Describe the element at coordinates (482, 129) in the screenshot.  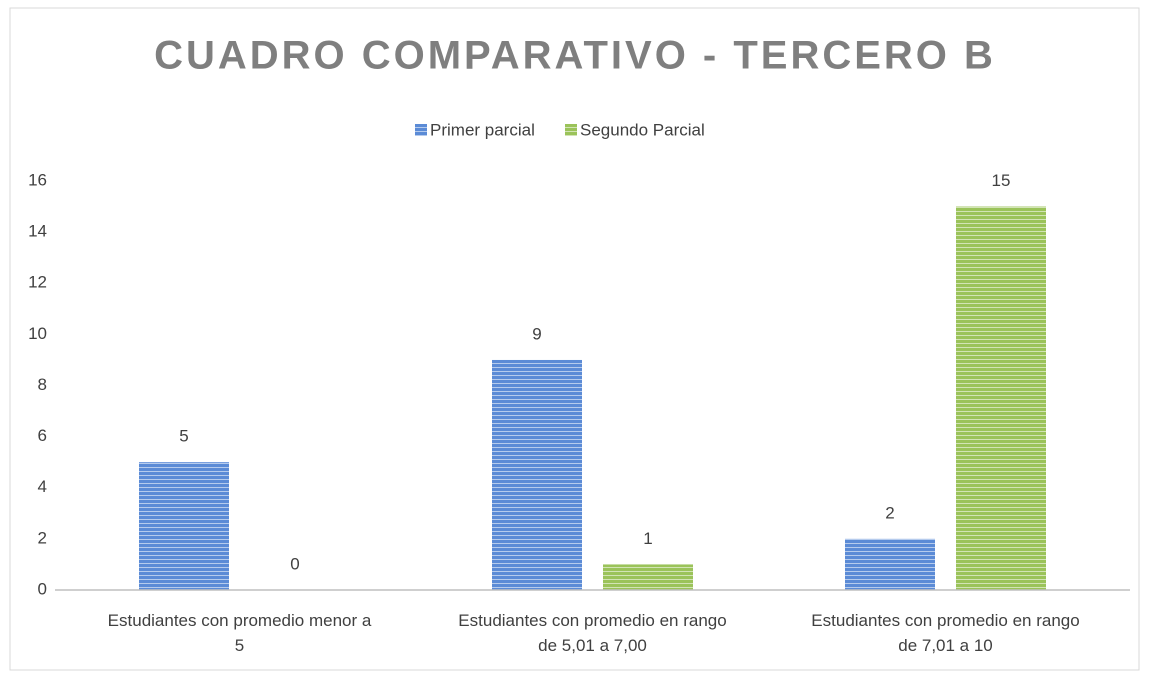
I see `legend-label: Primer parcial` at that location.